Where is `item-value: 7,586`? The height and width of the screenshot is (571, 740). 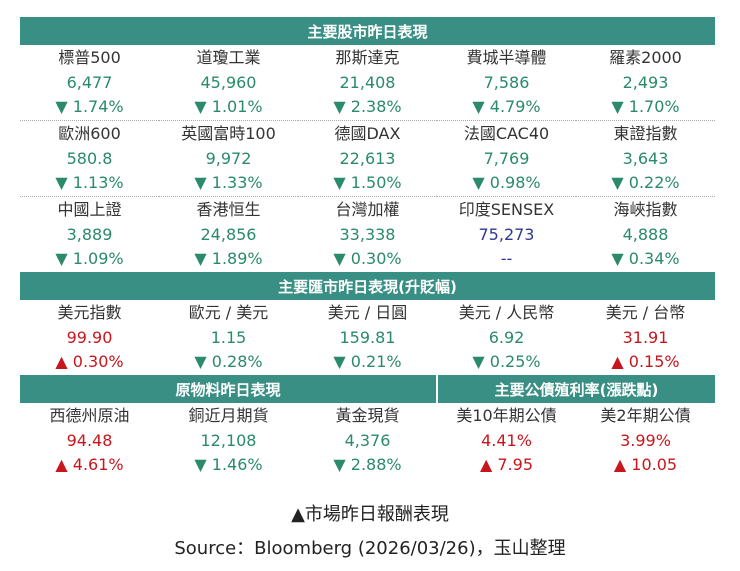 item-value: 7,586 is located at coordinates (506, 82).